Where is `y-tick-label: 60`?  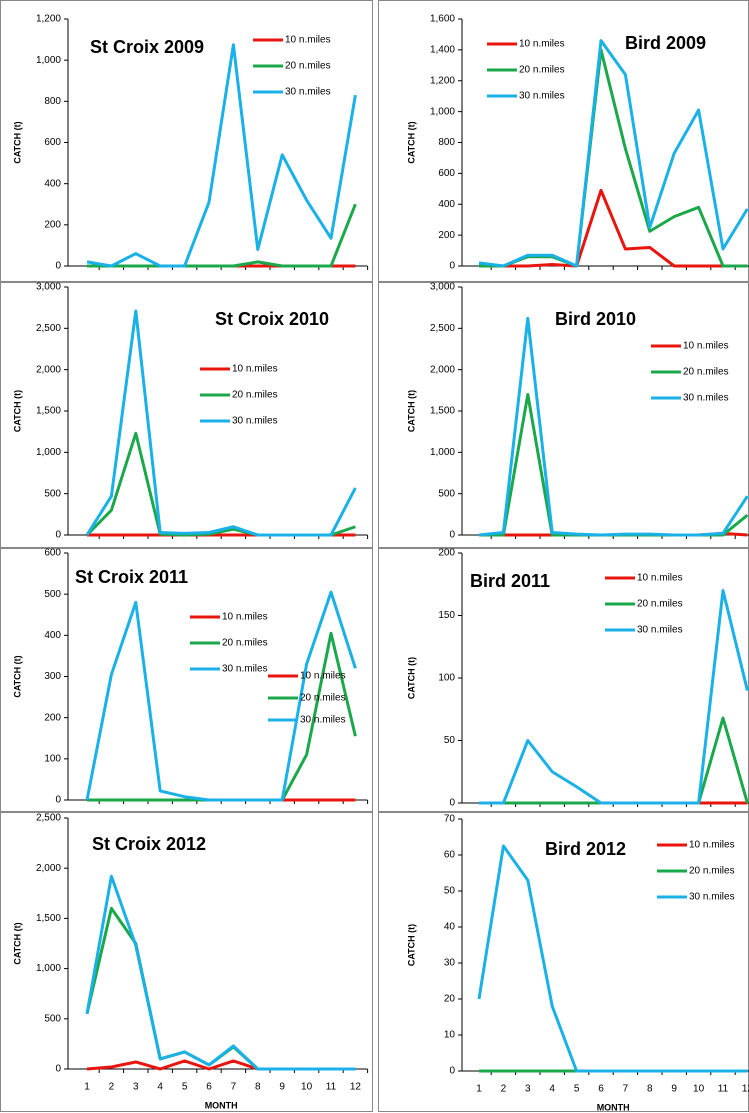
y-tick-label: 60 is located at coordinates (450, 855).